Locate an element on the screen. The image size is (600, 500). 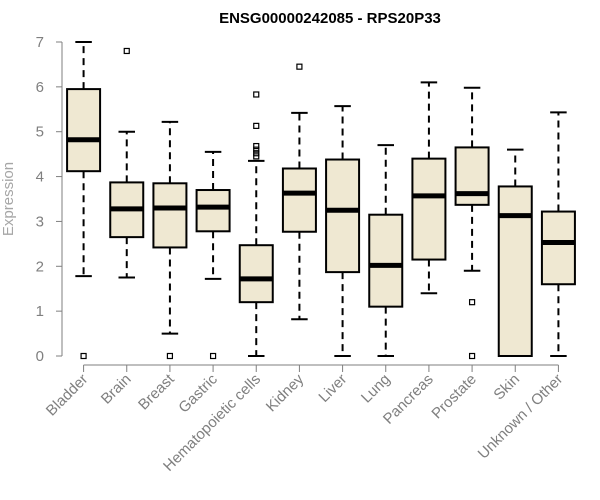
x-tick-label-0: Bladder is located at coordinates (67, 395).